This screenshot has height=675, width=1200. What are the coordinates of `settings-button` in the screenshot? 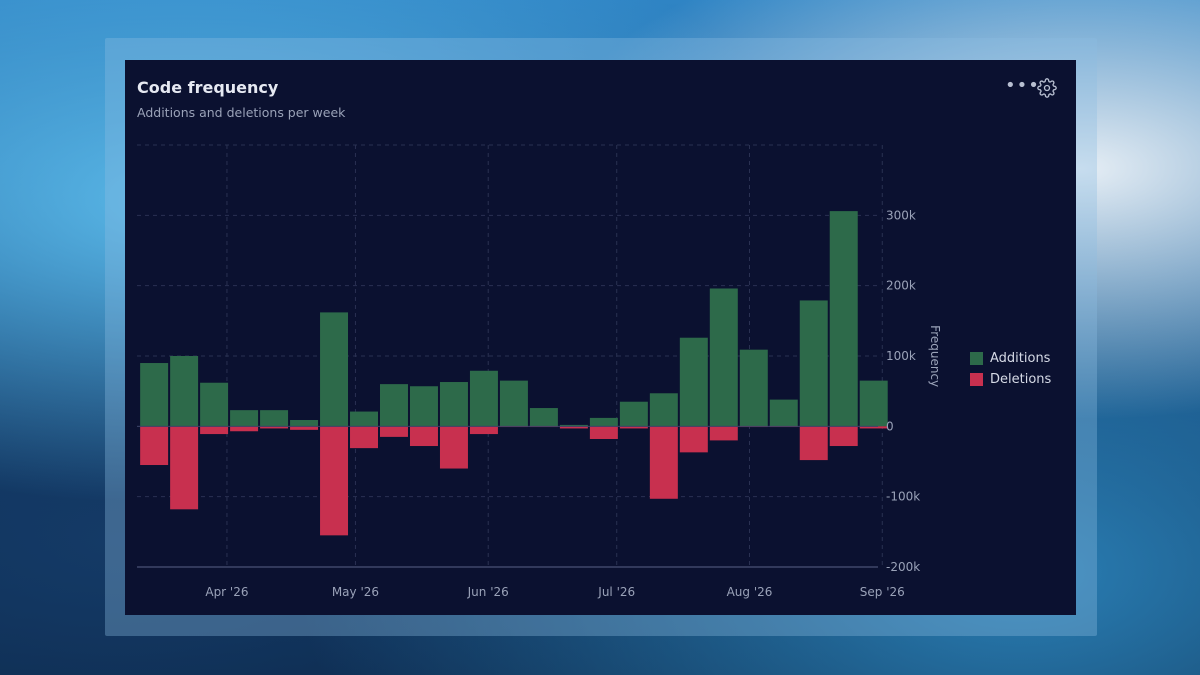 It's located at (1048, 89).